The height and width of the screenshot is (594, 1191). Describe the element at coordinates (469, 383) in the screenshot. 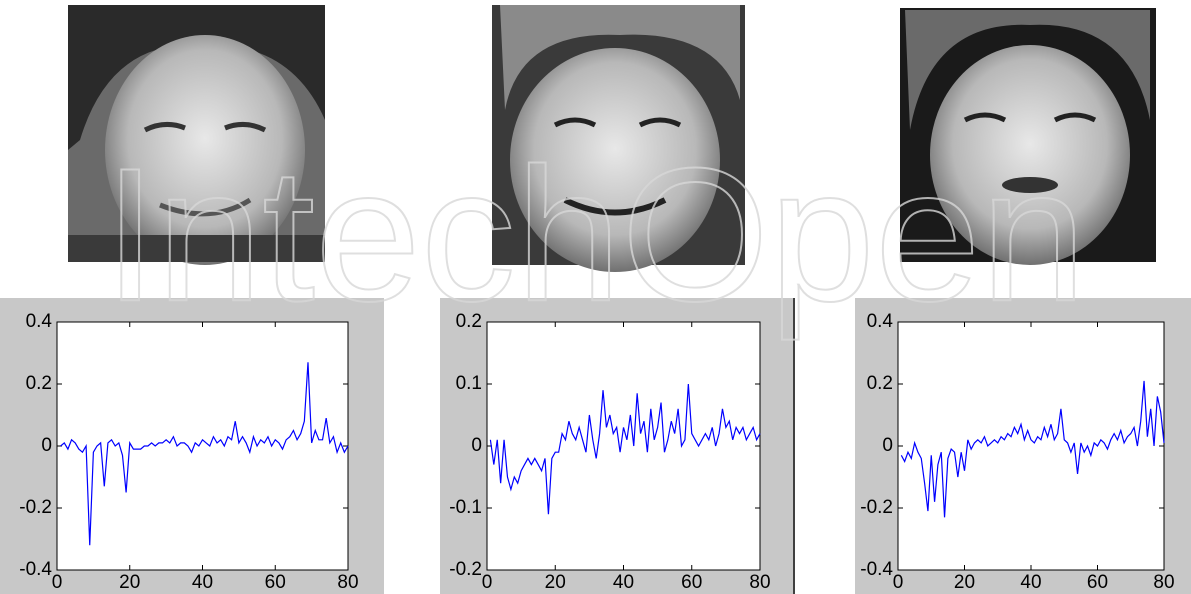

I see `y-tick-label: 0.1` at that location.